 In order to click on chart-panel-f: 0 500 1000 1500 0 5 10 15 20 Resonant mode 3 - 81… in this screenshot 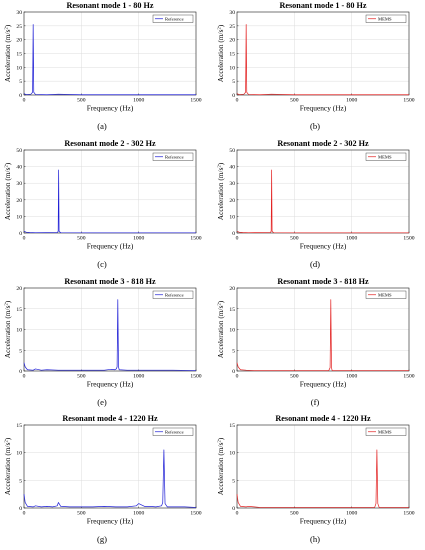, I will do `click(319, 344)`.